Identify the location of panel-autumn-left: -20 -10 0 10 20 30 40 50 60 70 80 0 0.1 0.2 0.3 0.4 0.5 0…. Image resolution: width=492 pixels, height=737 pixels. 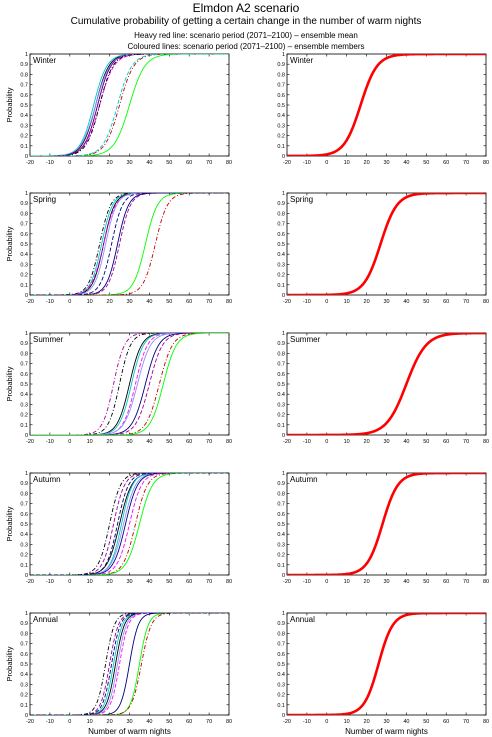
(118, 528).